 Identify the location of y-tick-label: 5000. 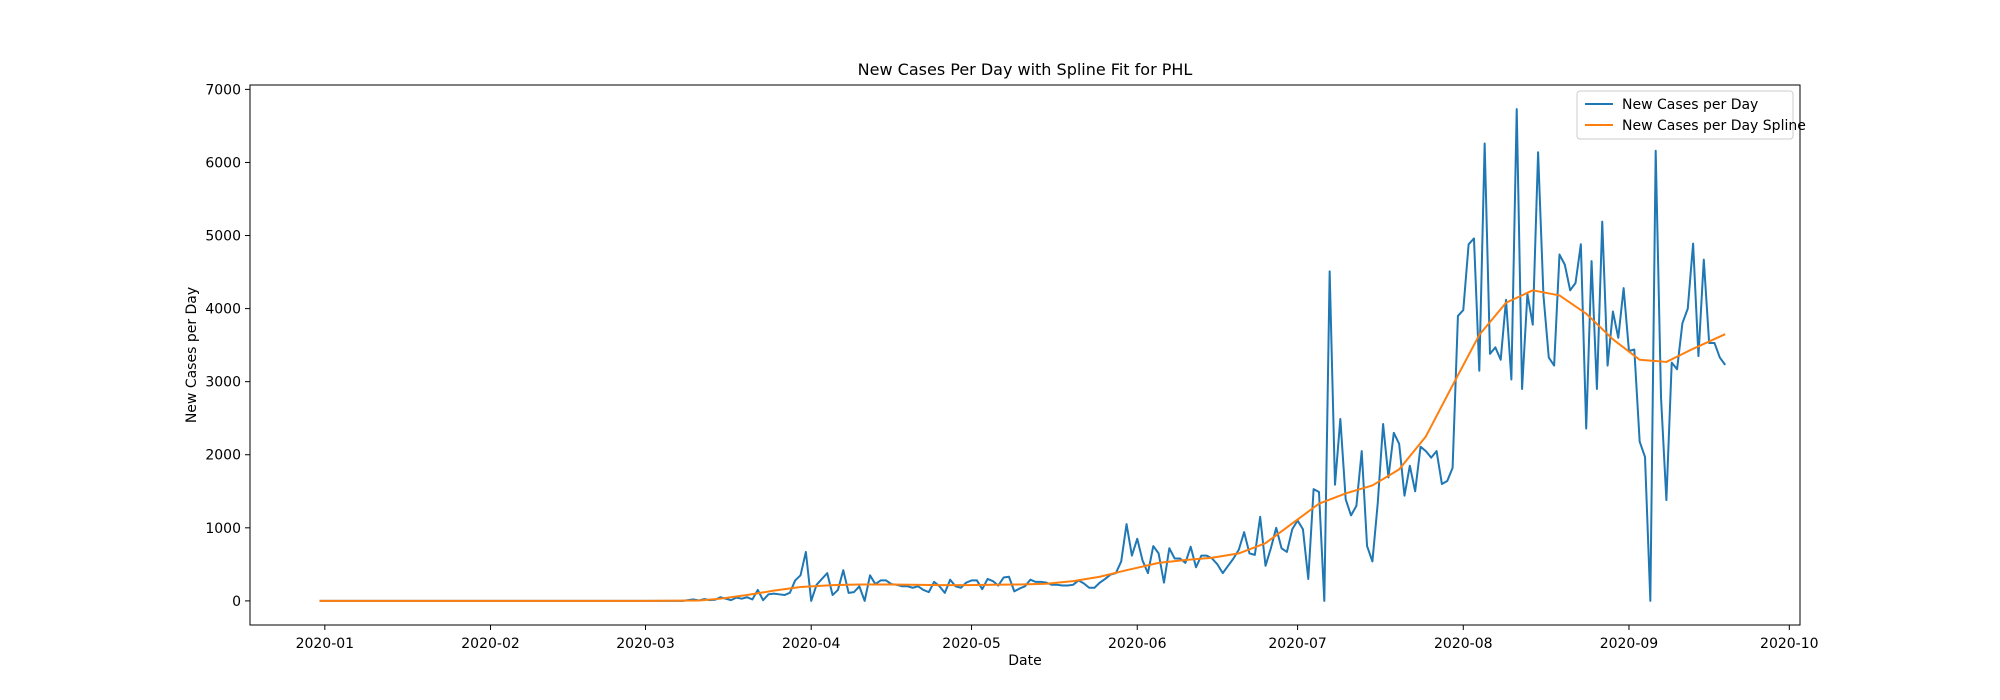
(223, 237).